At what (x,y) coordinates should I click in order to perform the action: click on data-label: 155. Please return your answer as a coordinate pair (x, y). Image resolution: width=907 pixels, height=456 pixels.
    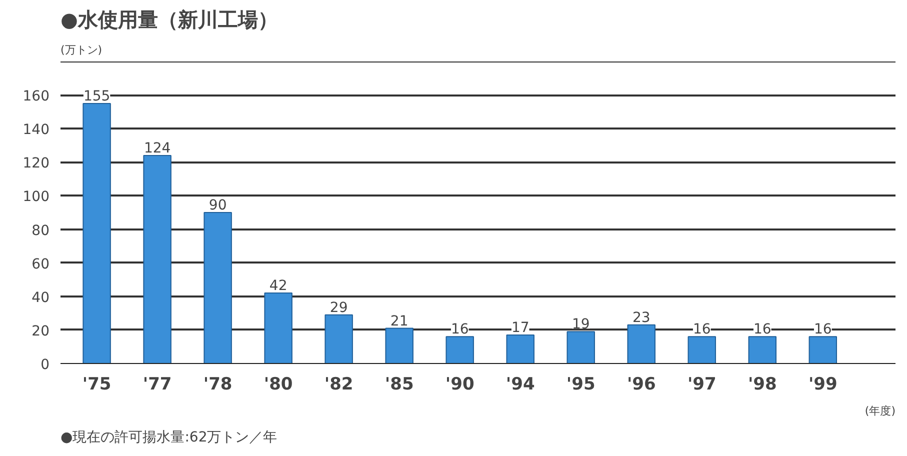
    Looking at the image, I should click on (96, 96).